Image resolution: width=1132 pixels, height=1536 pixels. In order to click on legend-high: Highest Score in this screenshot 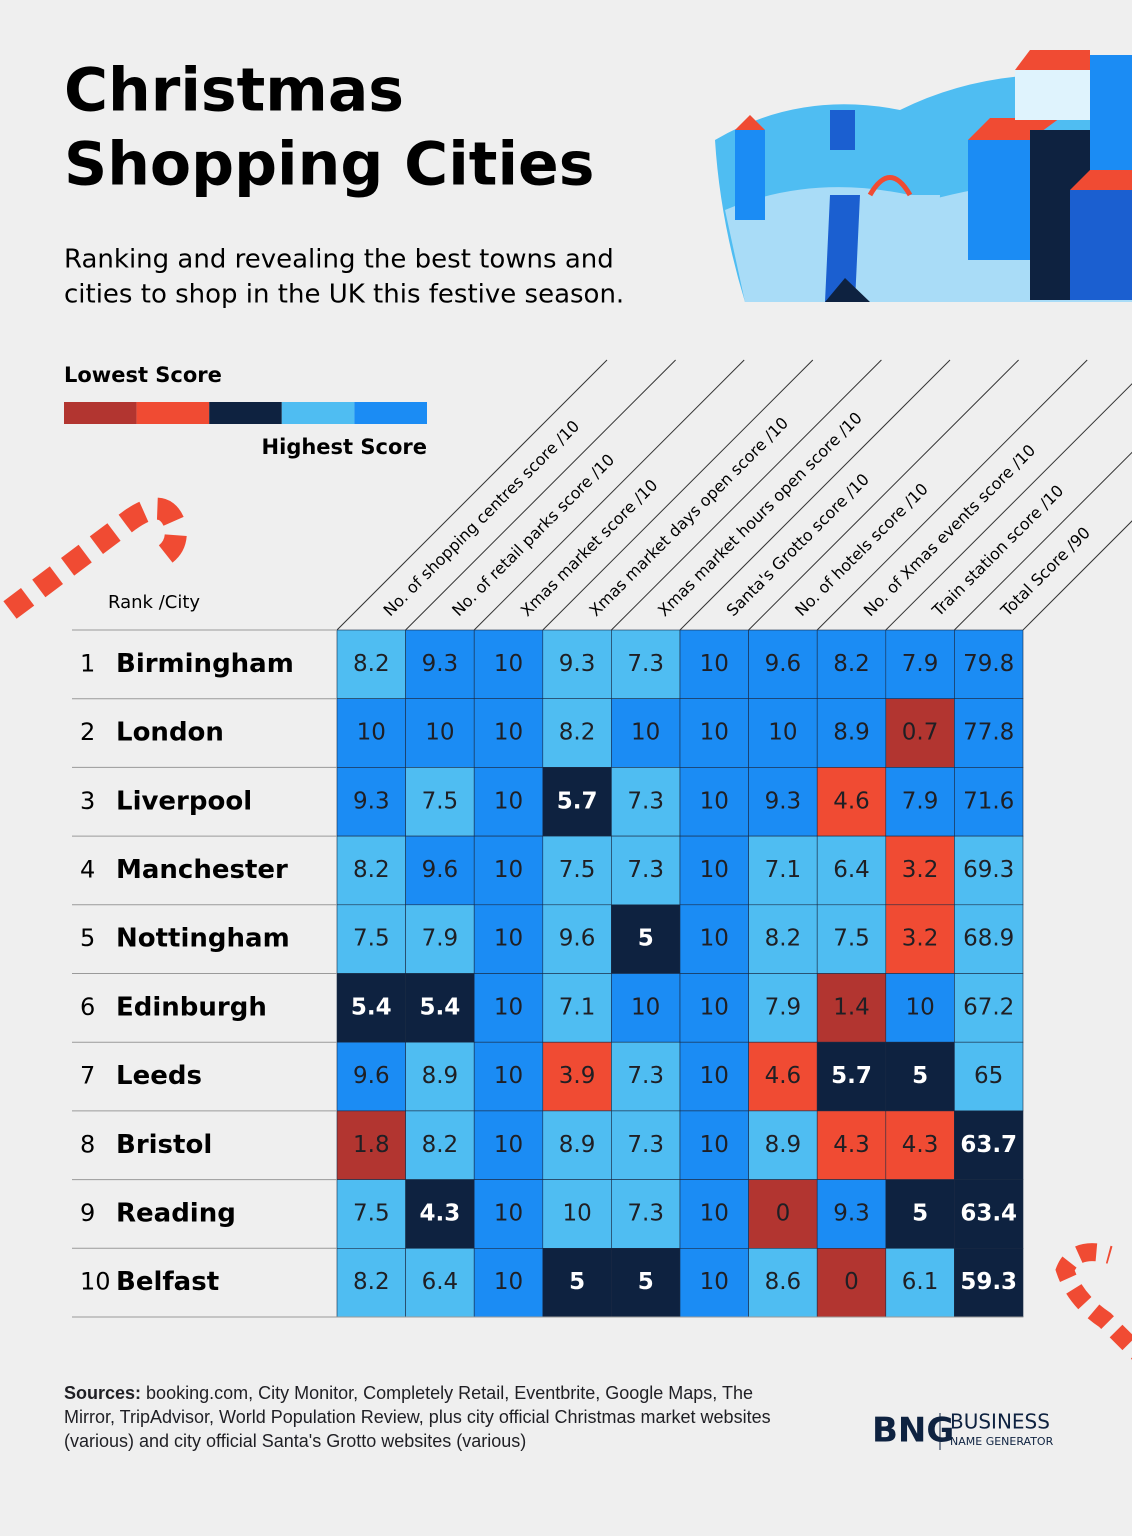, I will do `click(344, 447)`.